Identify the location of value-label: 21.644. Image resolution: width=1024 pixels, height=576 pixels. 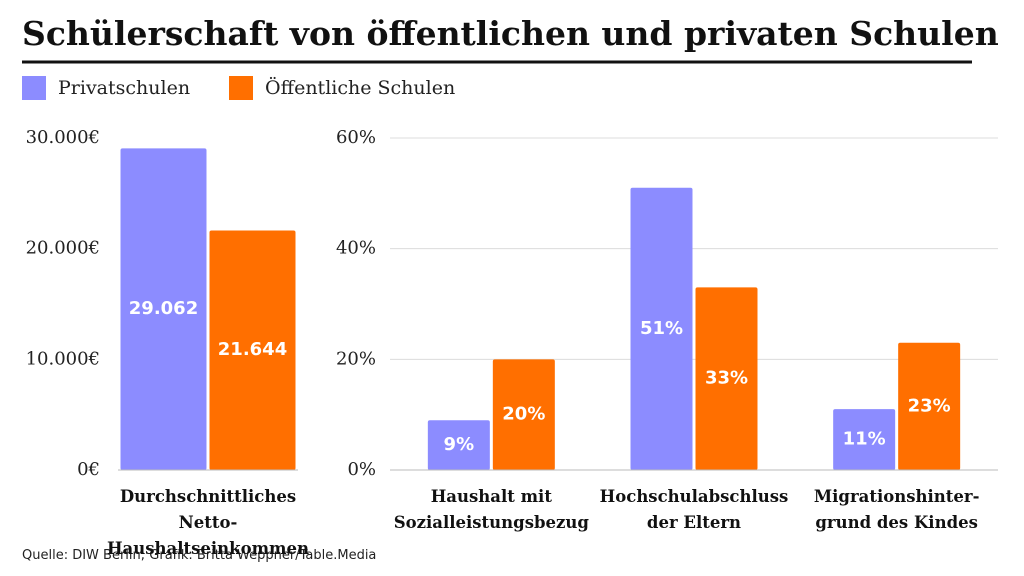
(252, 349).